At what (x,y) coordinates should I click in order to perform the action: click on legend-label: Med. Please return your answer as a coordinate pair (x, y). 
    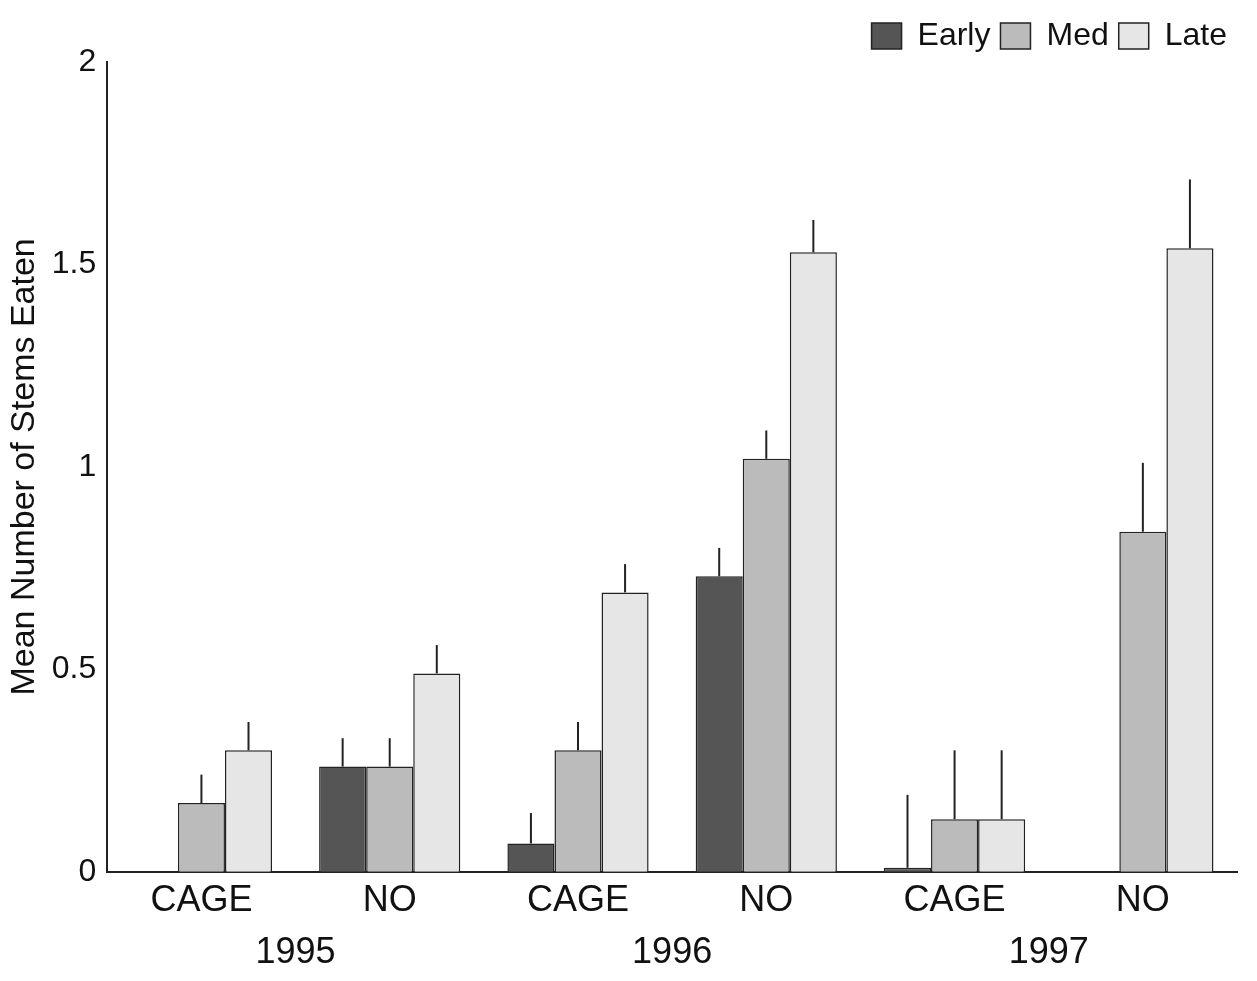
    Looking at the image, I should click on (1077, 33).